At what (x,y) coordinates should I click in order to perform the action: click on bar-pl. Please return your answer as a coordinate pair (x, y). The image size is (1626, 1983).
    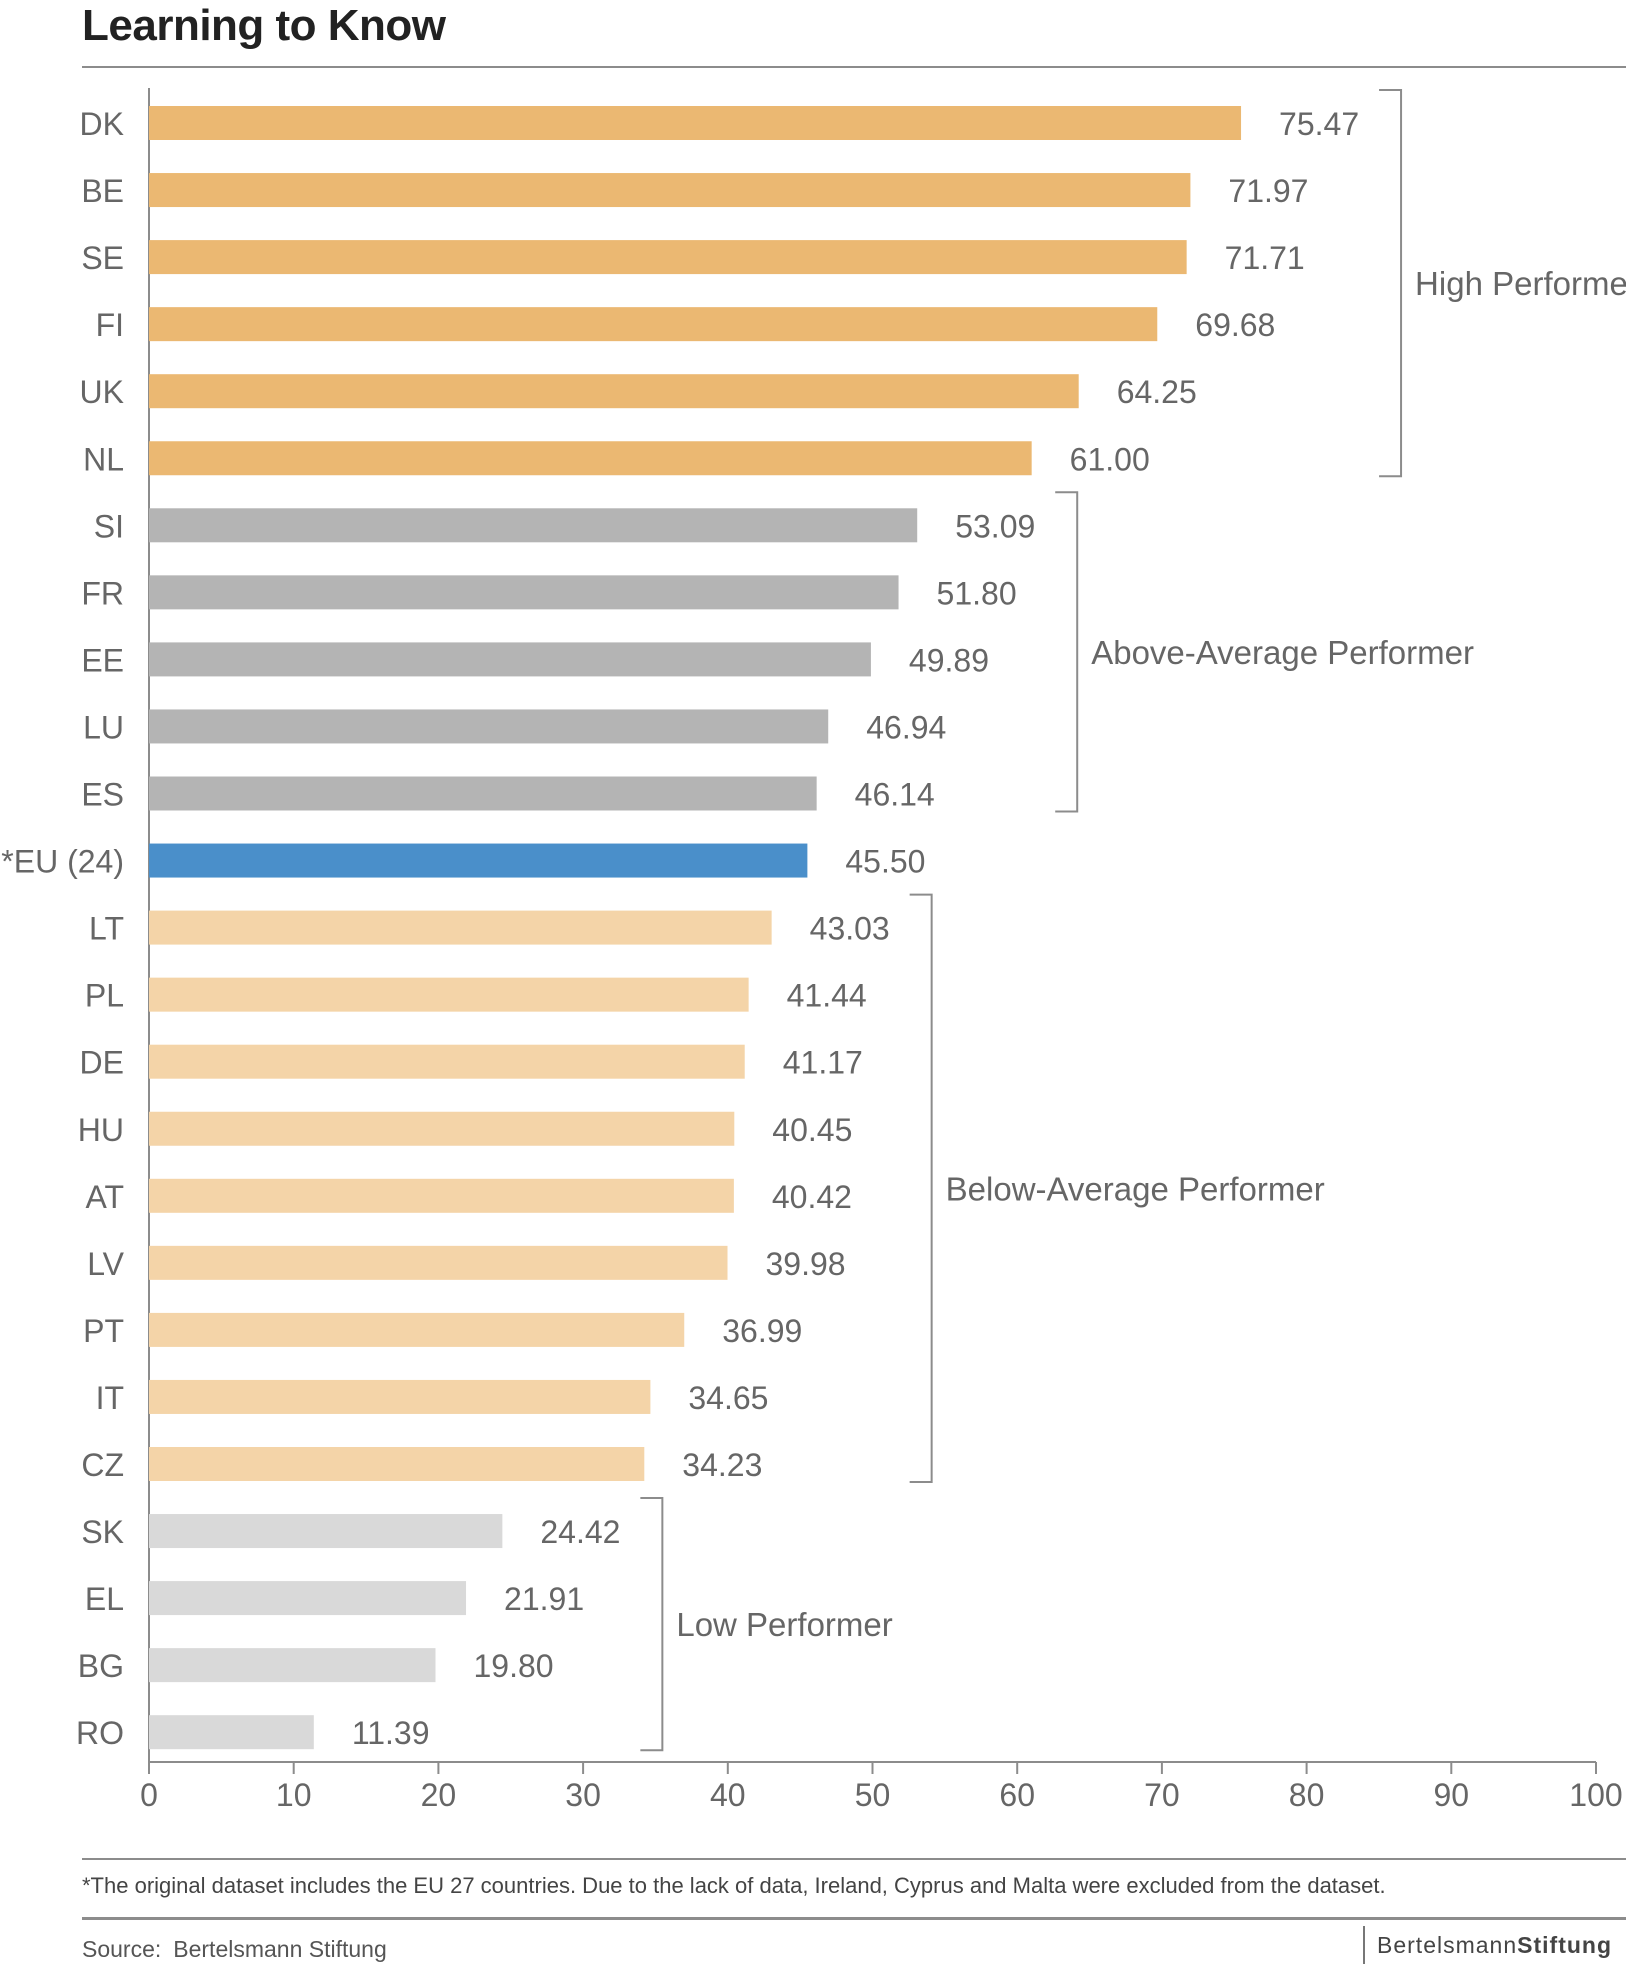
    Looking at the image, I should click on (449, 994).